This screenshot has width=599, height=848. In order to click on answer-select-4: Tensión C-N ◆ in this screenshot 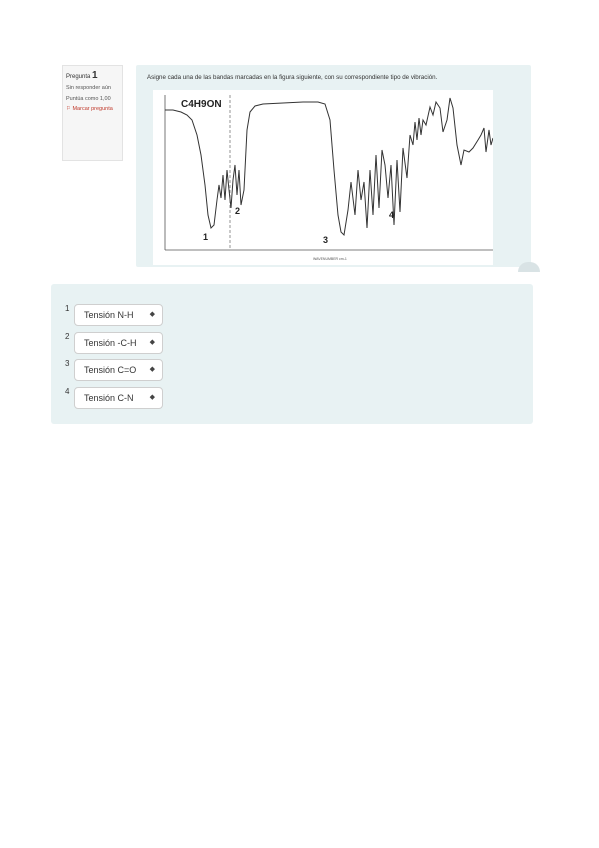, I will do `click(118, 398)`.